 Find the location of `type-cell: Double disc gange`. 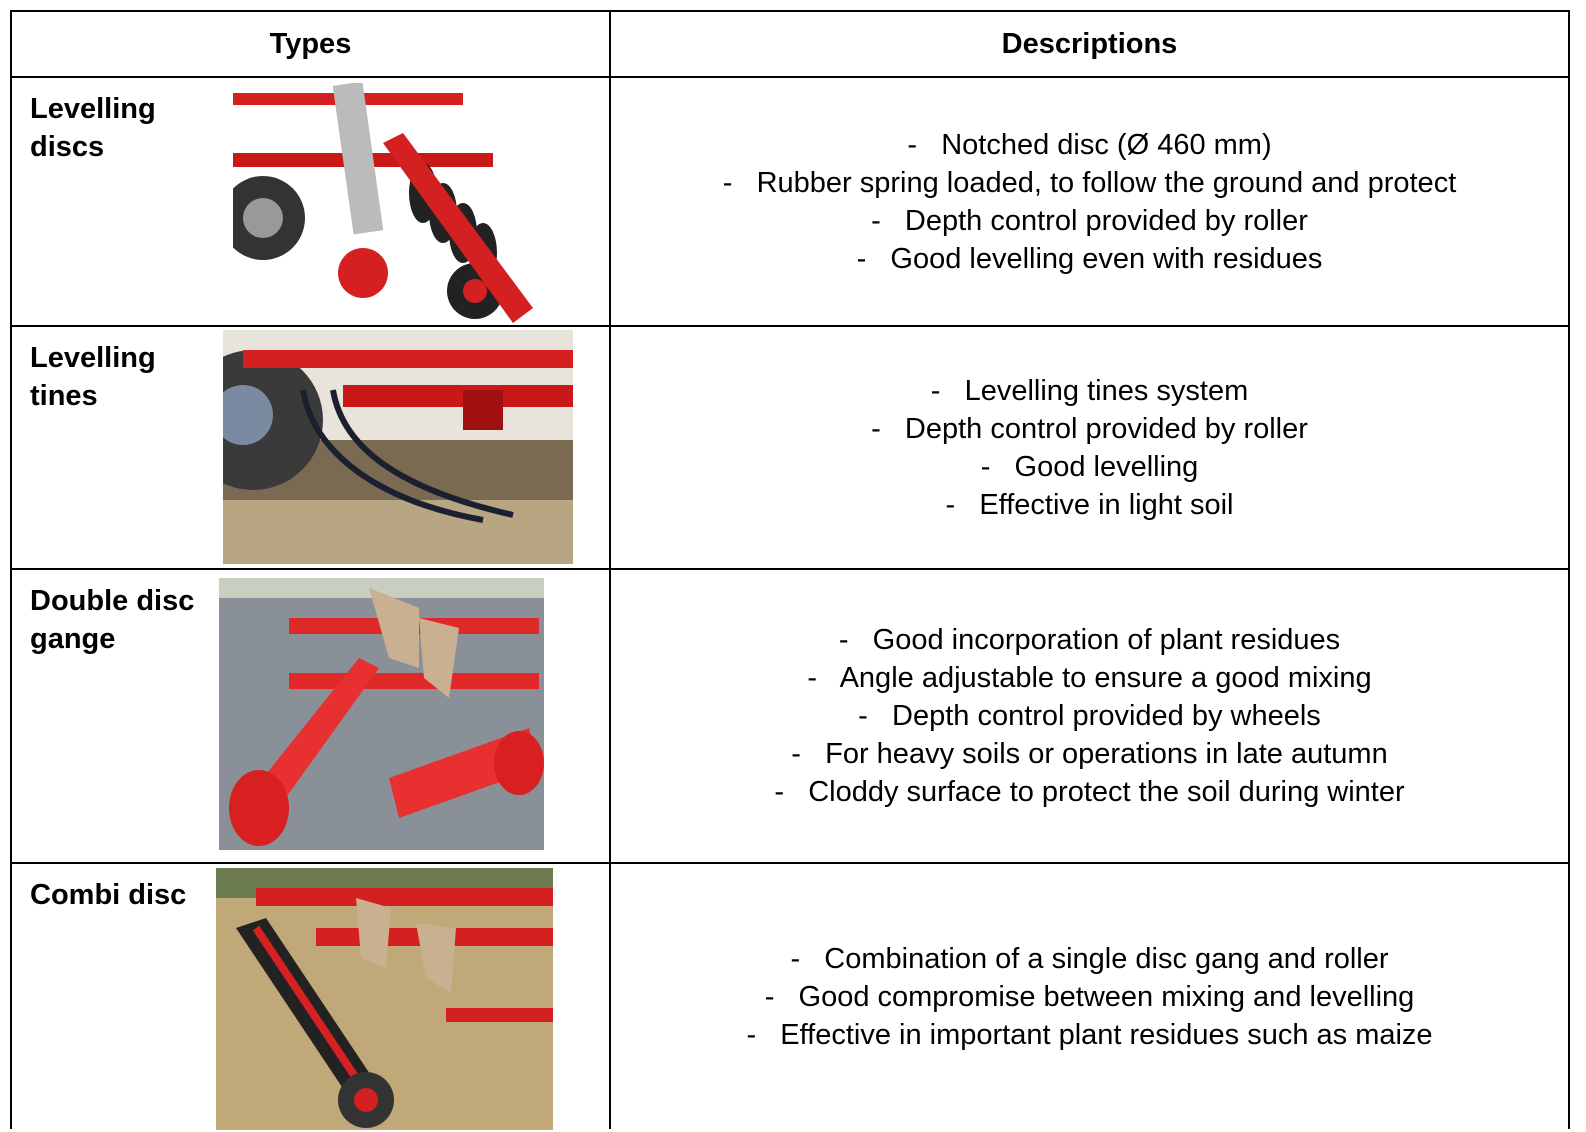

type-cell: Double disc gange is located at coordinates (310, 716).